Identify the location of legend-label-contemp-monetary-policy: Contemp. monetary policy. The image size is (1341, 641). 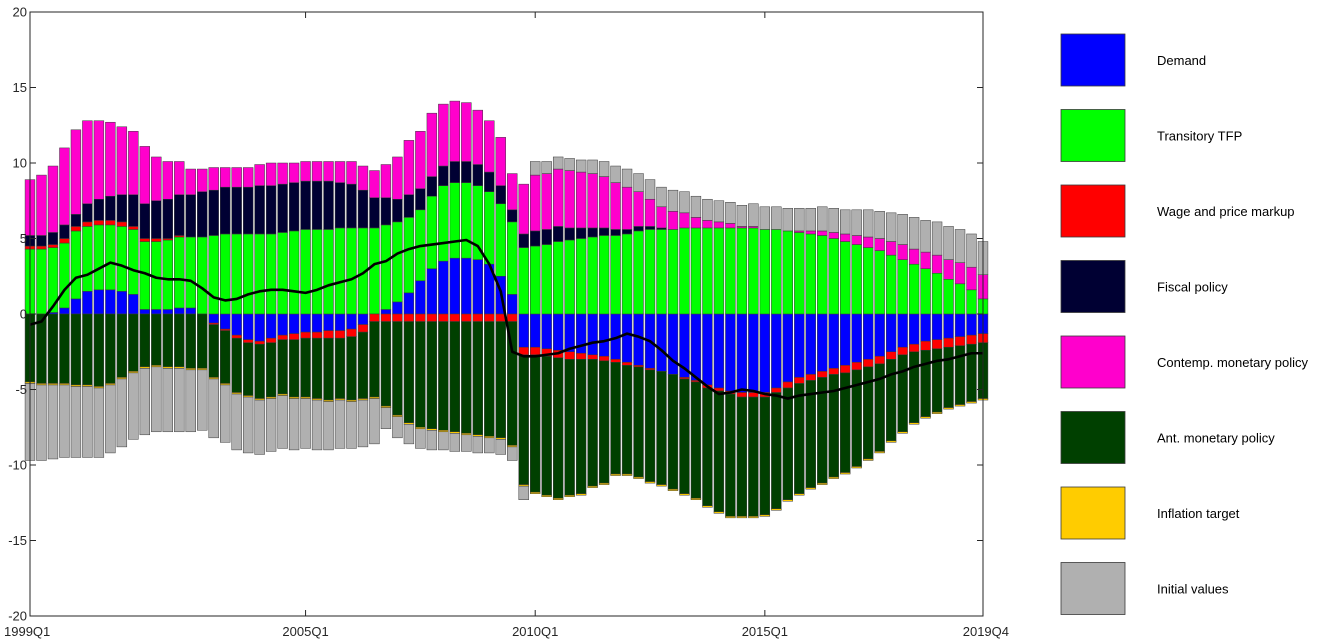
(1233, 362).